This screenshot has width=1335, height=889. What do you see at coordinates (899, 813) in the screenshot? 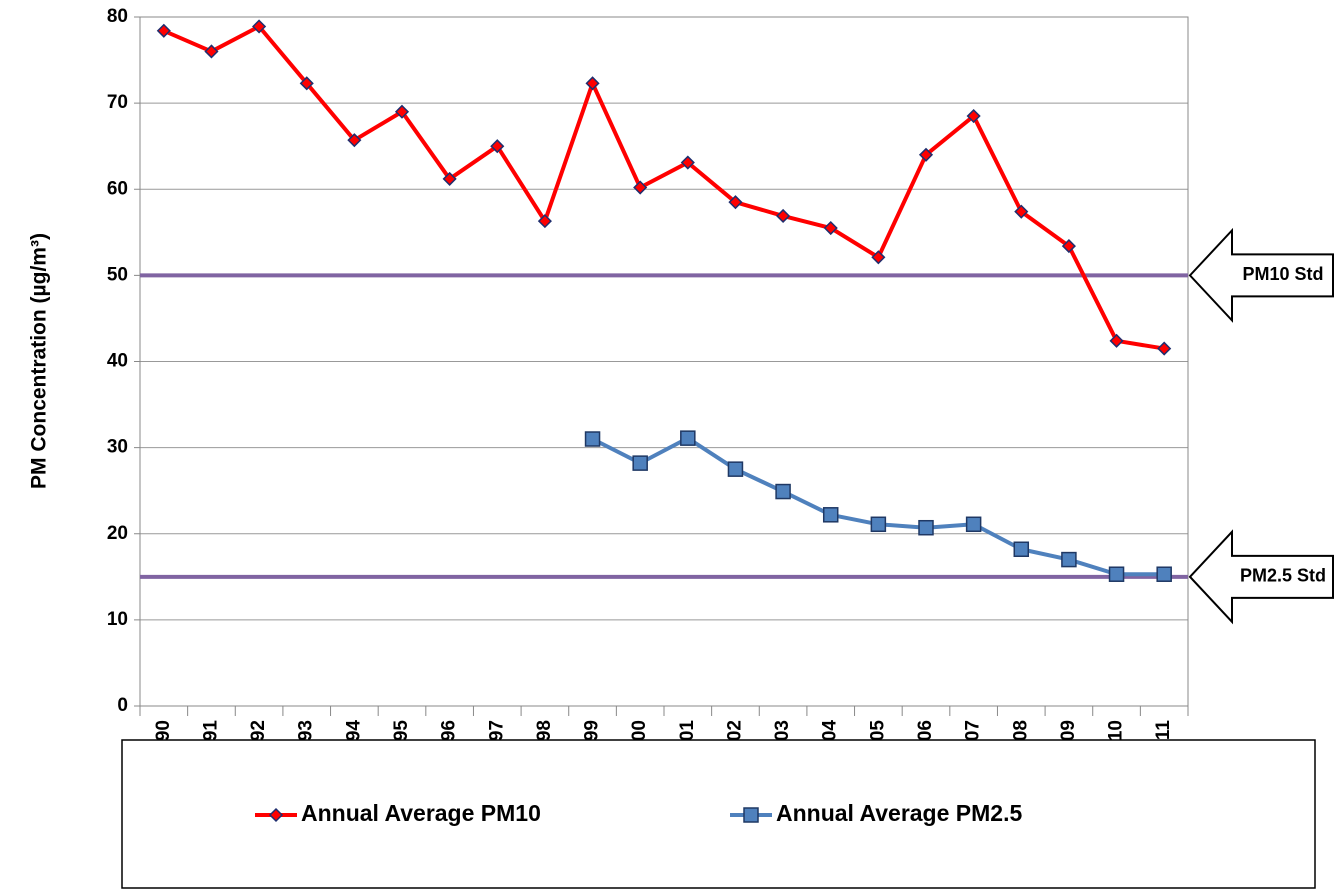
I see `legend-label: Annual Average PM2.5` at bounding box center [899, 813].